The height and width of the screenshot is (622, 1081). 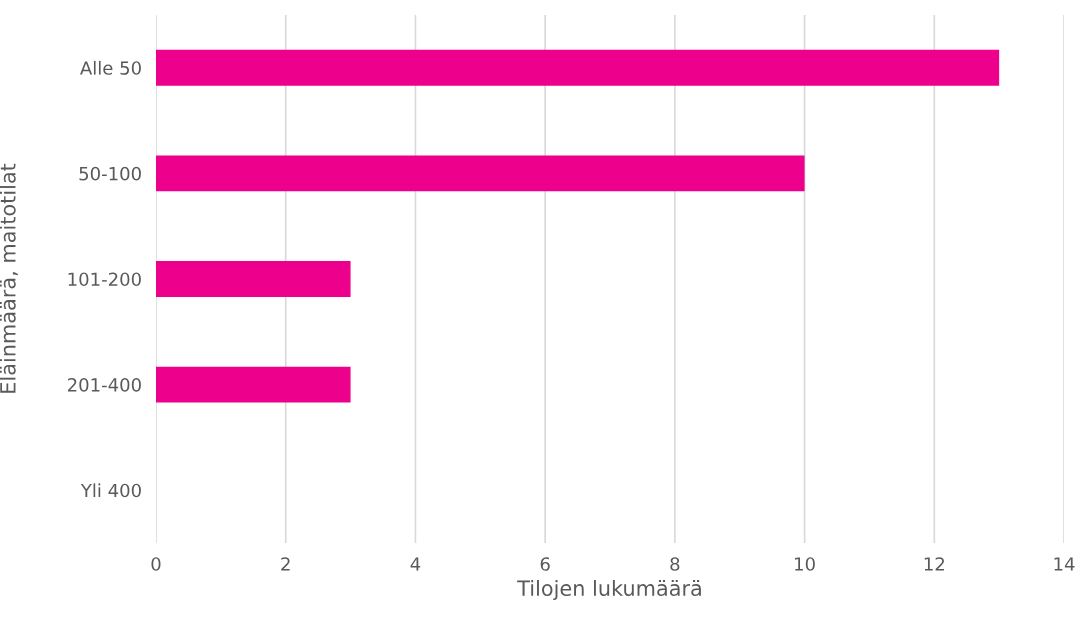 I want to click on y-tick-label: 50-100, so click(x=110, y=173).